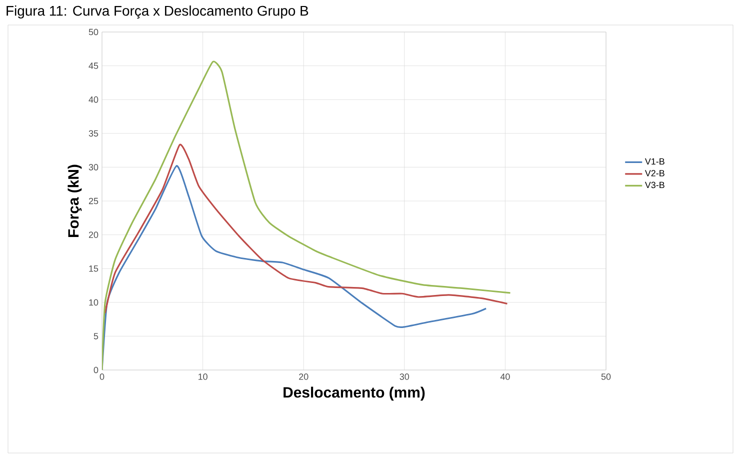 The height and width of the screenshot is (455, 735). Describe the element at coordinates (93, 133) in the screenshot. I see `y-tick-label: 35` at that location.